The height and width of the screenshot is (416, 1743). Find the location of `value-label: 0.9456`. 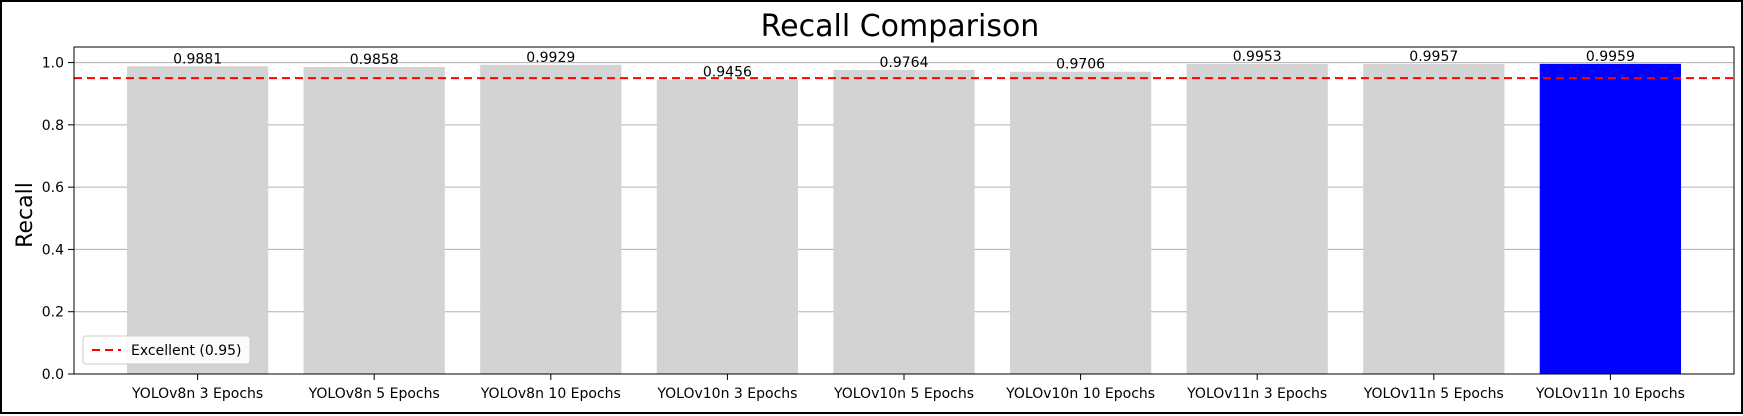

value-label: 0.9456 is located at coordinates (727, 73).